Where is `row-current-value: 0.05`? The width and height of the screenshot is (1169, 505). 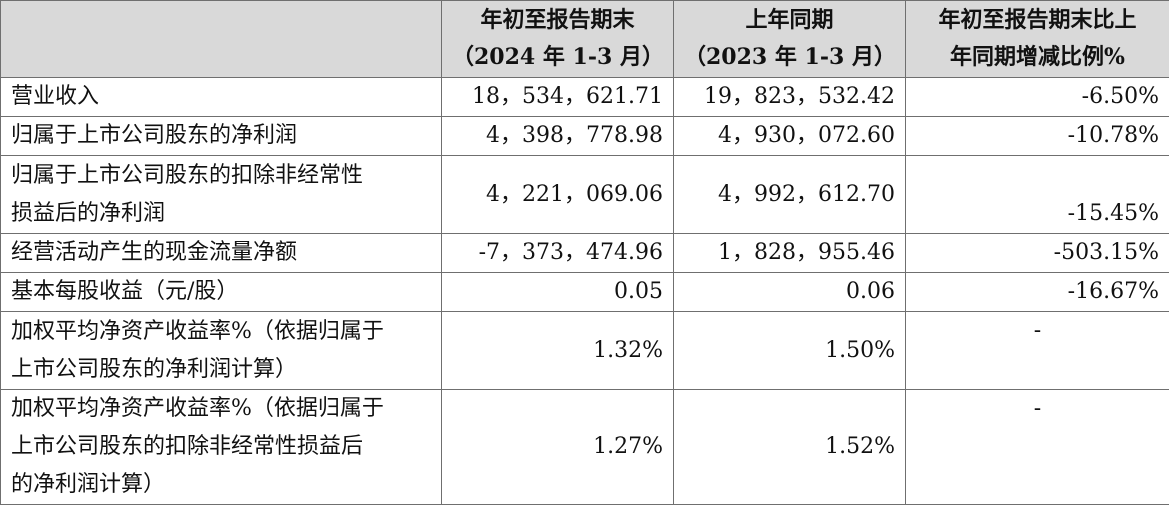 row-current-value: 0.05 is located at coordinates (558, 292).